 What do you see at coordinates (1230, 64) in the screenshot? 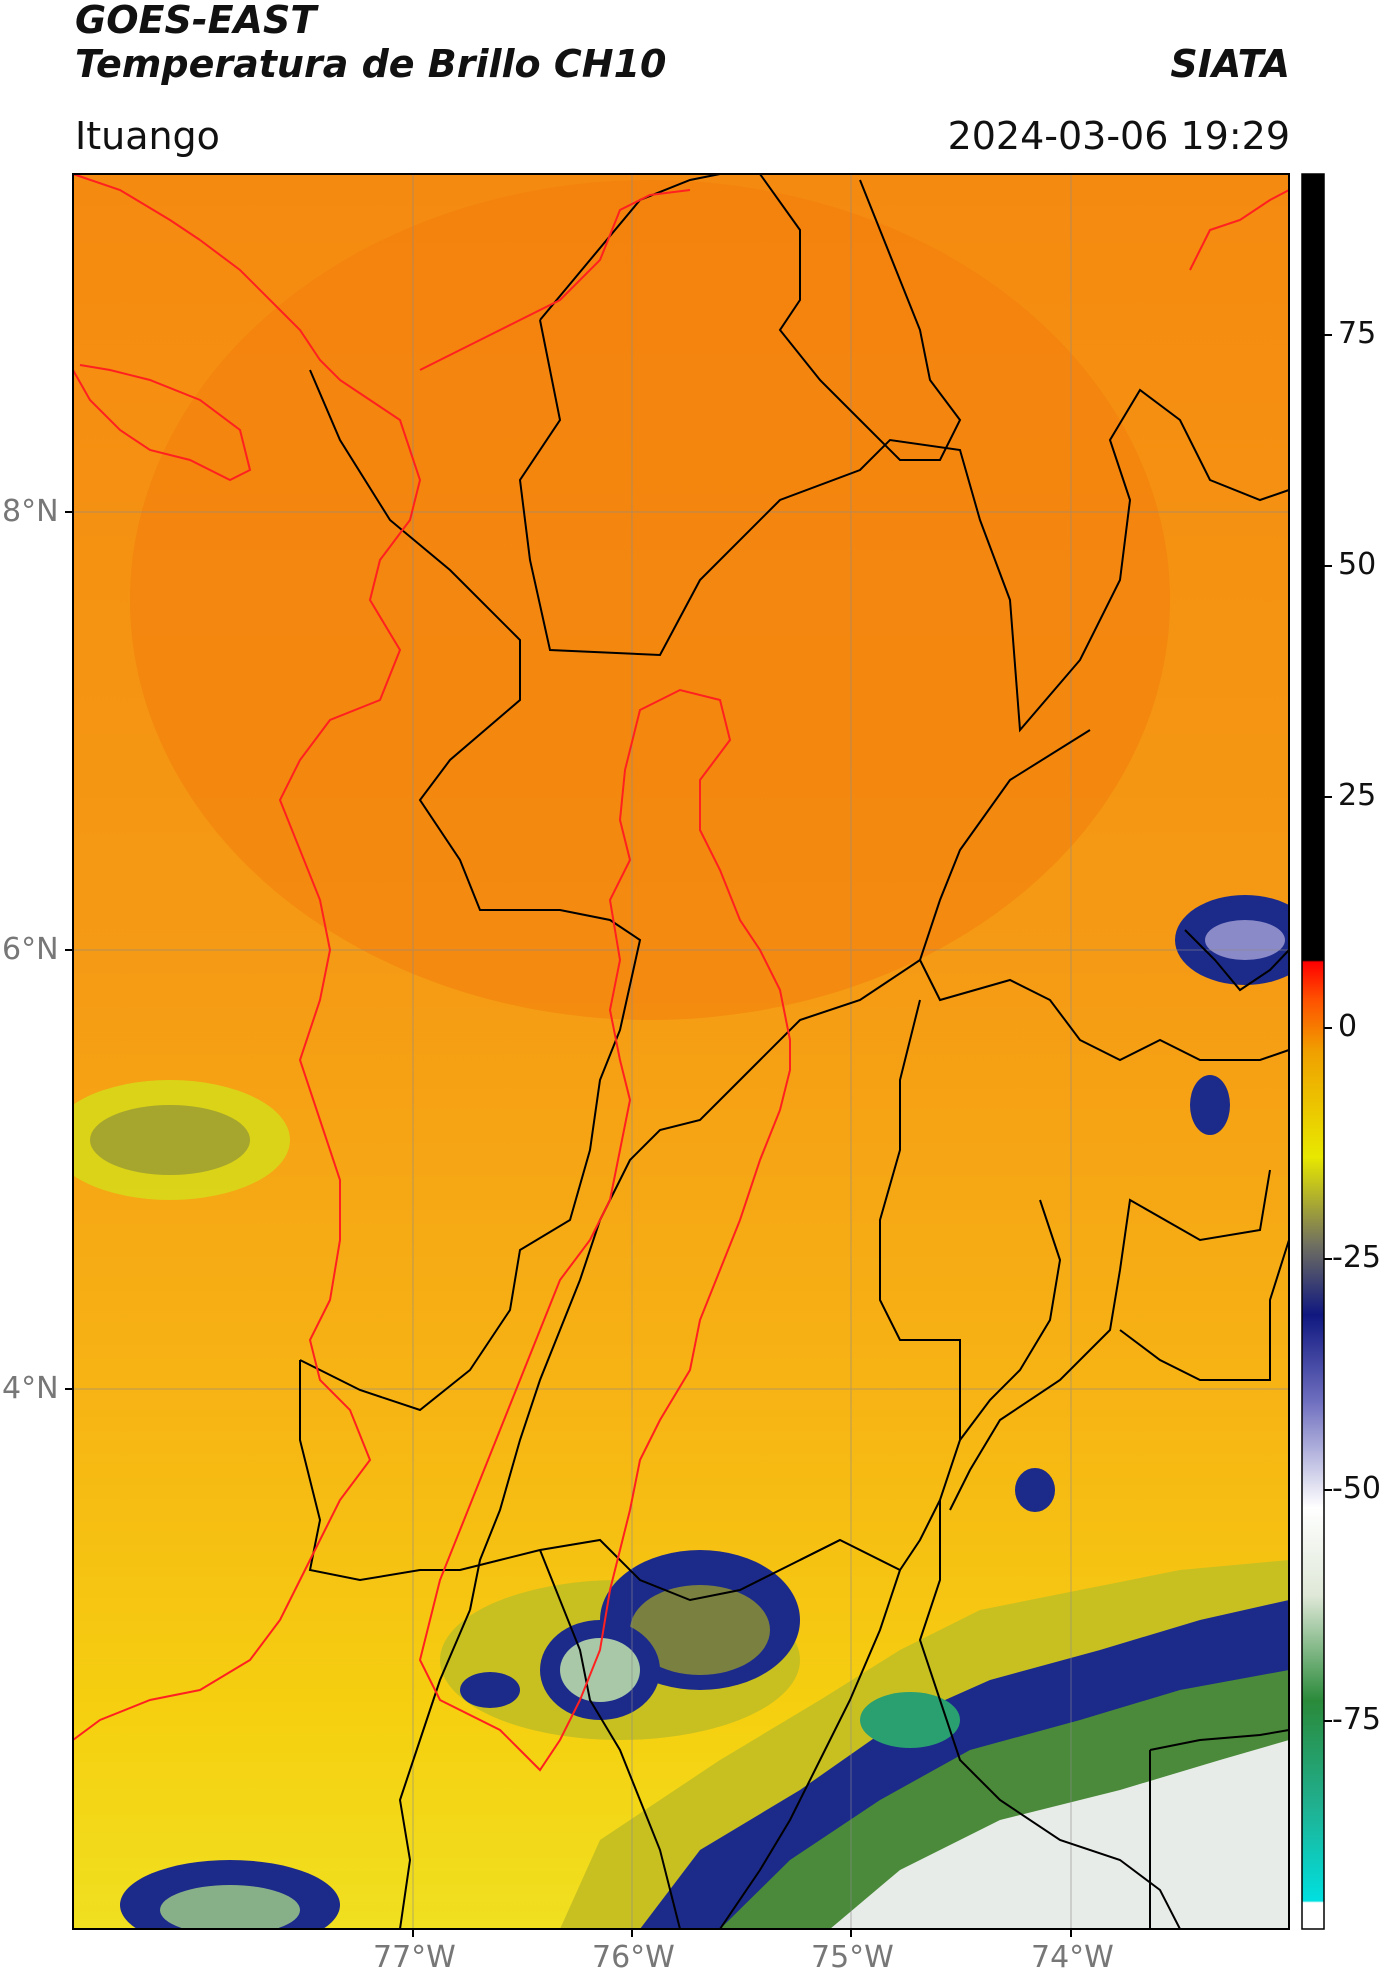
I see `source-label: SIATA` at bounding box center [1230, 64].